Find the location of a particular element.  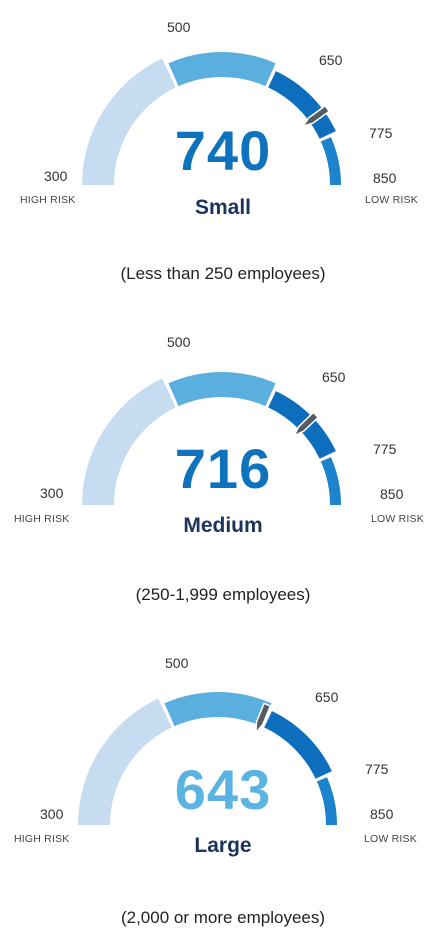

employee-range-caption: (250-1,999 employees) is located at coordinates (223, 594).